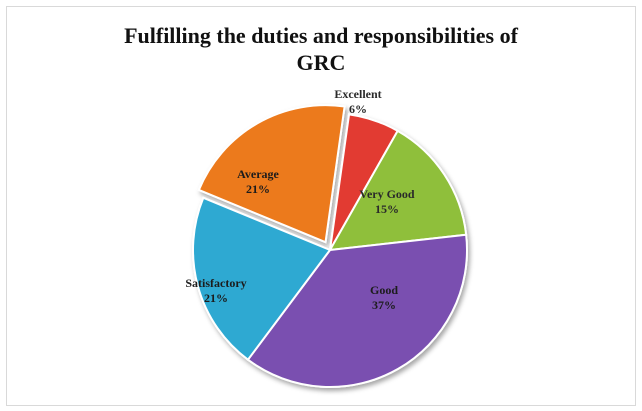 This screenshot has width=642, height=411. What do you see at coordinates (384, 290) in the screenshot?
I see `slice-label-good: Good` at bounding box center [384, 290].